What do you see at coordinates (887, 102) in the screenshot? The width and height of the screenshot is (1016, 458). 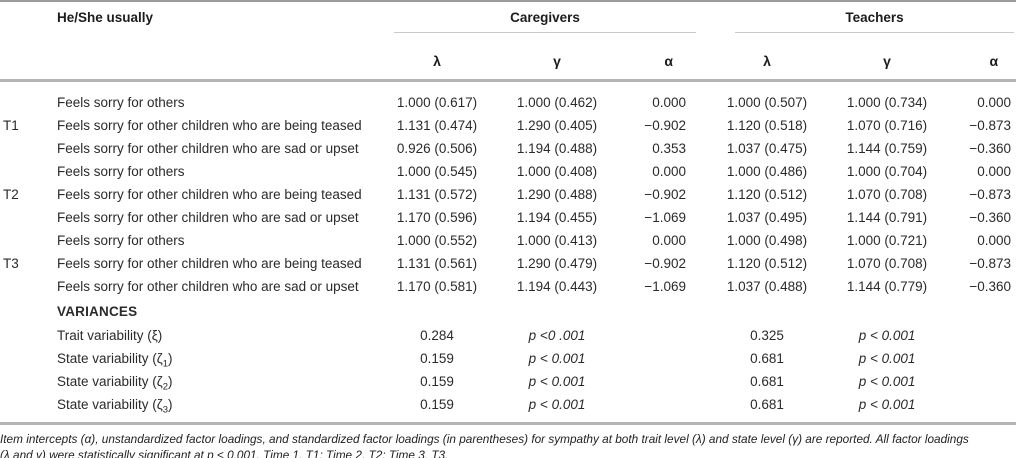 I see `cell-teachers-gamma: 1.000 (0.734)` at bounding box center [887, 102].